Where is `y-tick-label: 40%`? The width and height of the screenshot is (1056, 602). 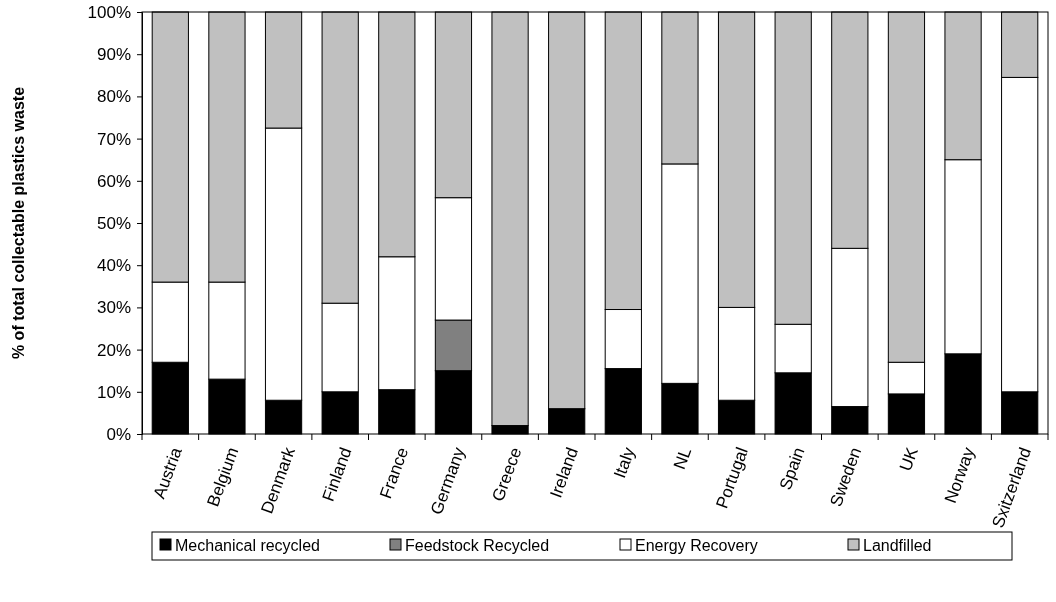
y-tick-label: 40% is located at coordinates (113, 266).